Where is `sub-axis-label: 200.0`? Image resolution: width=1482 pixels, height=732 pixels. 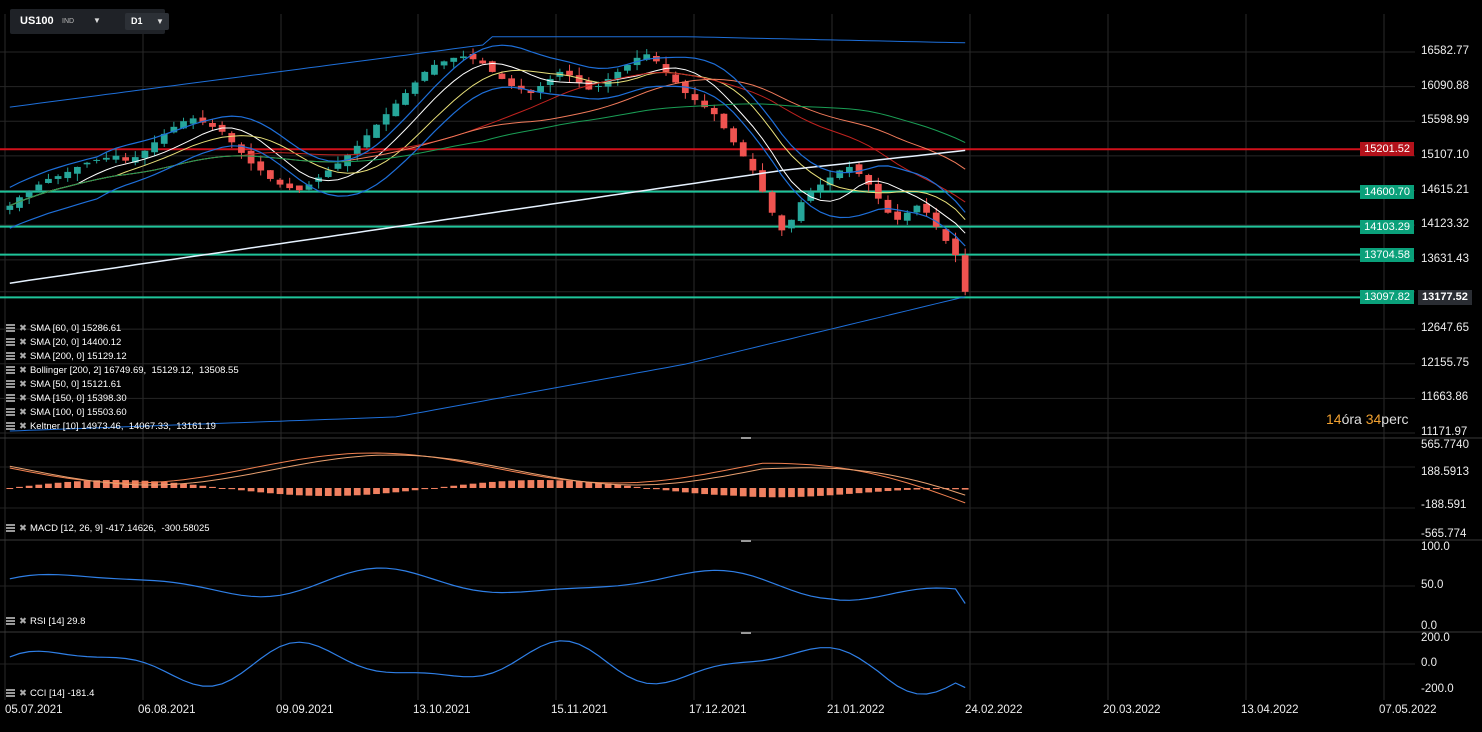
sub-axis-label: 200.0 is located at coordinates (1435, 638).